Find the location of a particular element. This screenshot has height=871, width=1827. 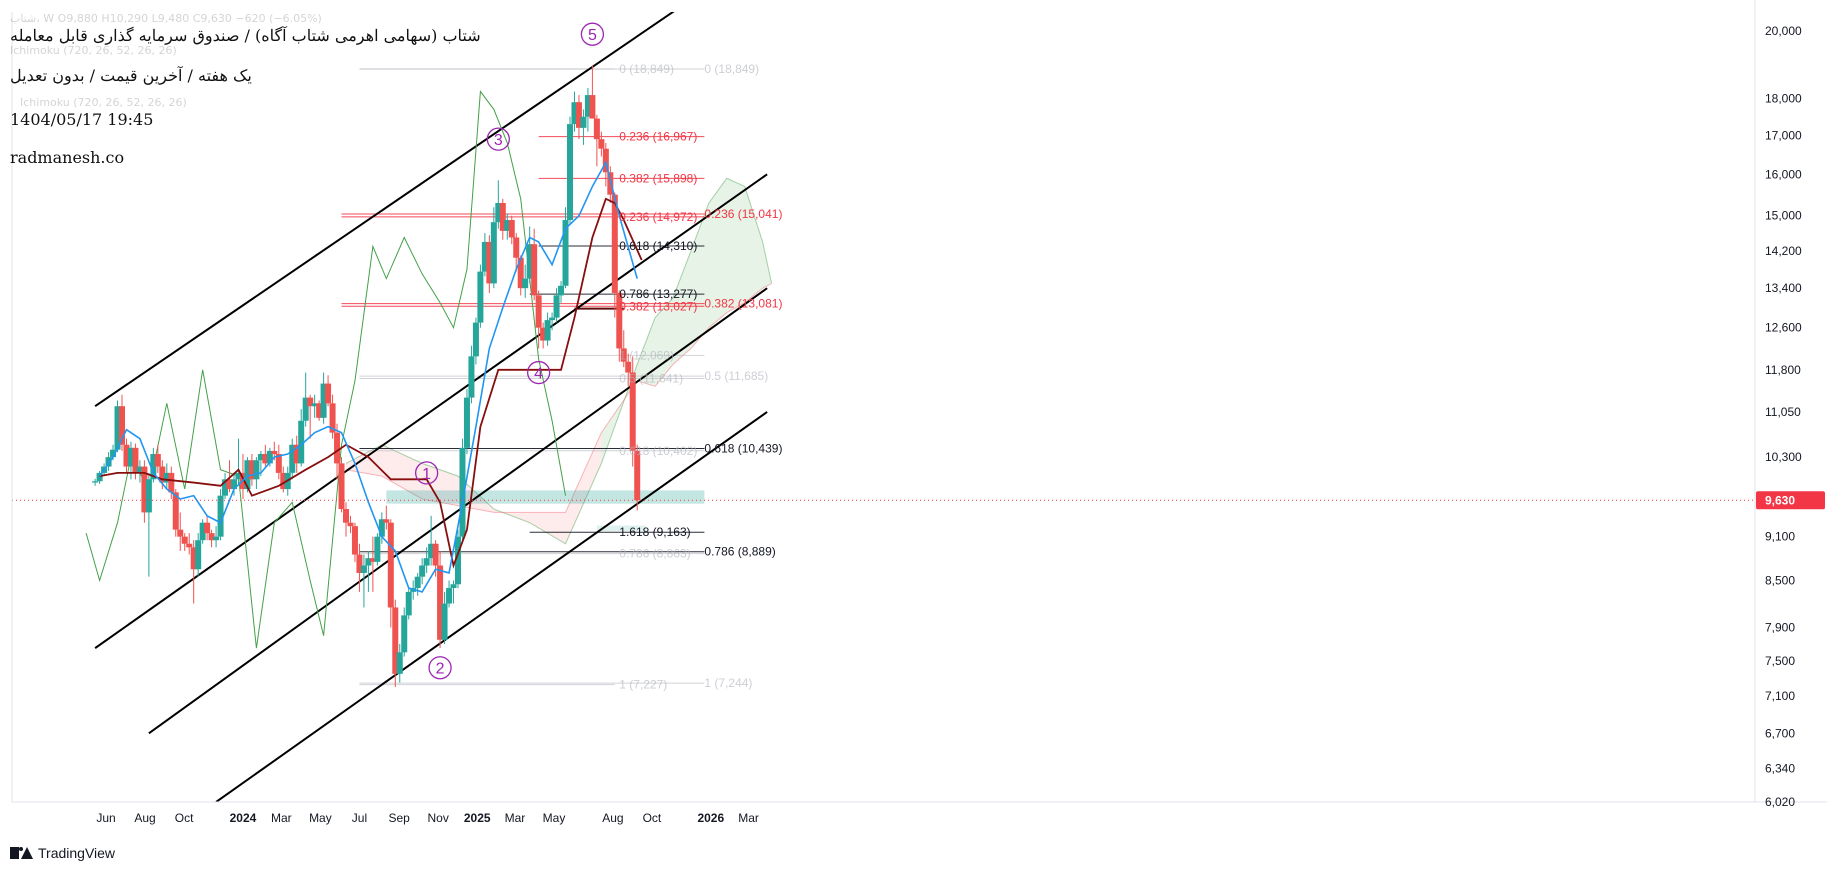

time-tick-label: Mar is located at coordinates (281, 818).